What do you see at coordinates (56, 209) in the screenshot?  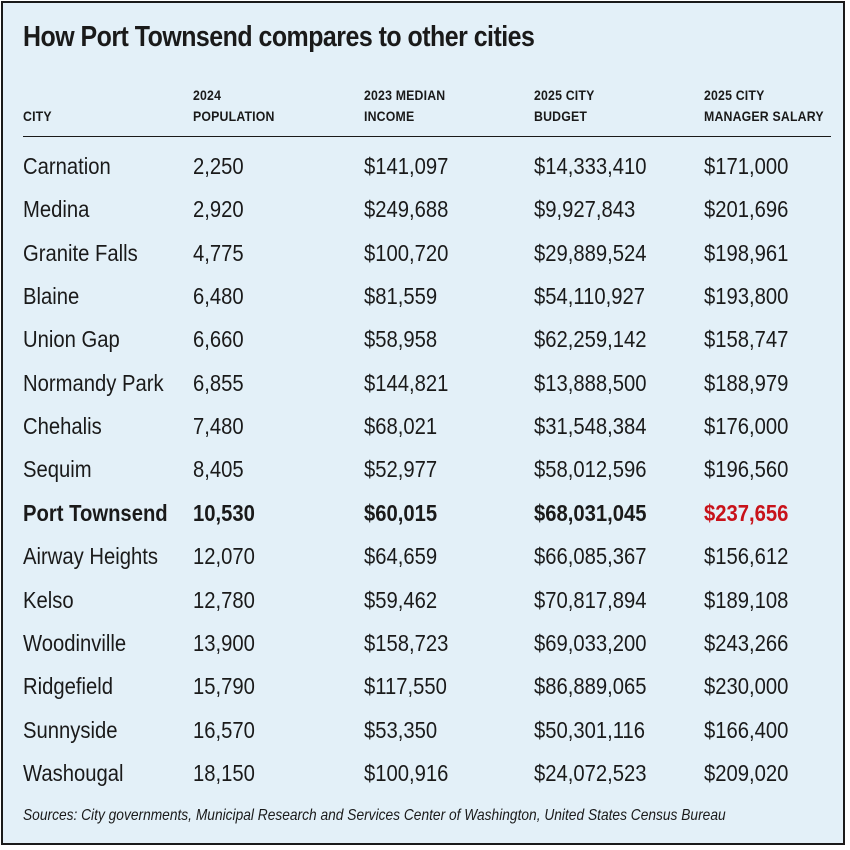 I see `cell-city: Medina` at bounding box center [56, 209].